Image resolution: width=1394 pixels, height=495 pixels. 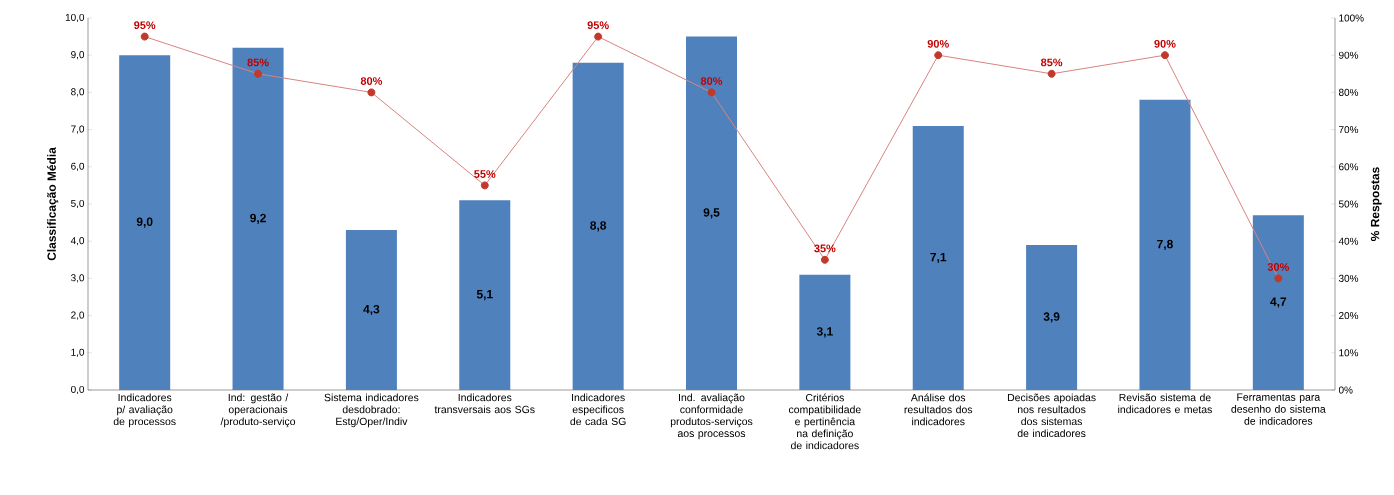 What do you see at coordinates (1345, 390) in the screenshot?
I see `y2-tick-label: 0%` at bounding box center [1345, 390].